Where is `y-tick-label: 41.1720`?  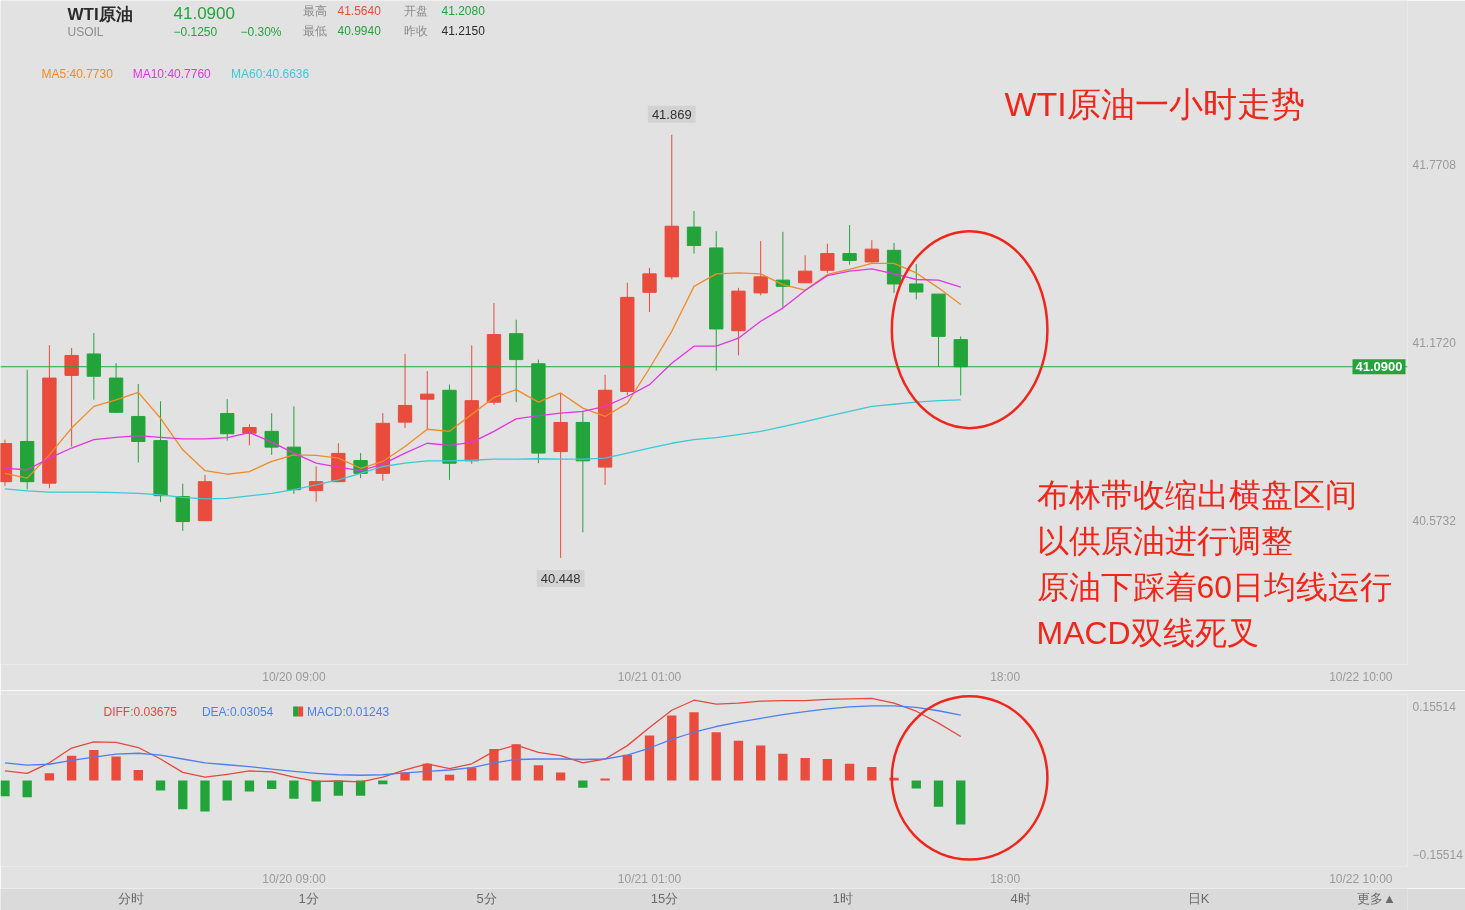
y-tick-label: 41.1720 is located at coordinates (1434, 342).